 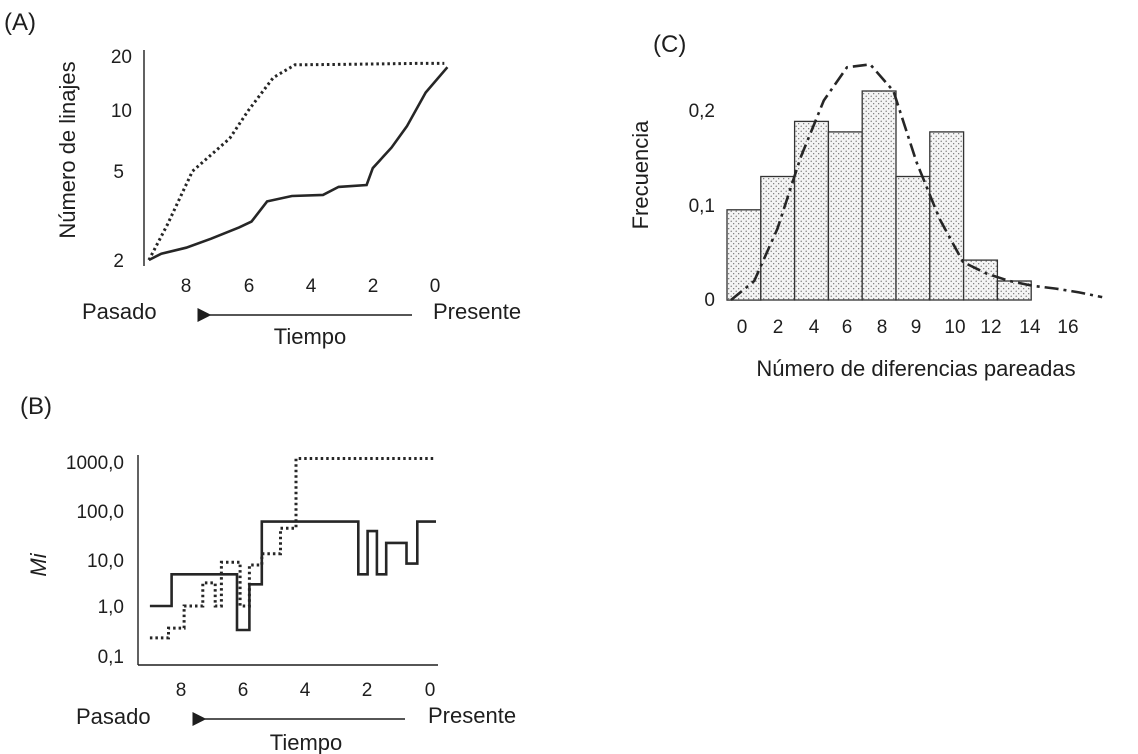 What do you see at coordinates (709, 300) in the screenshot?
I see `panel-c-ytick-0: 0` at bounding box center [709, 300].